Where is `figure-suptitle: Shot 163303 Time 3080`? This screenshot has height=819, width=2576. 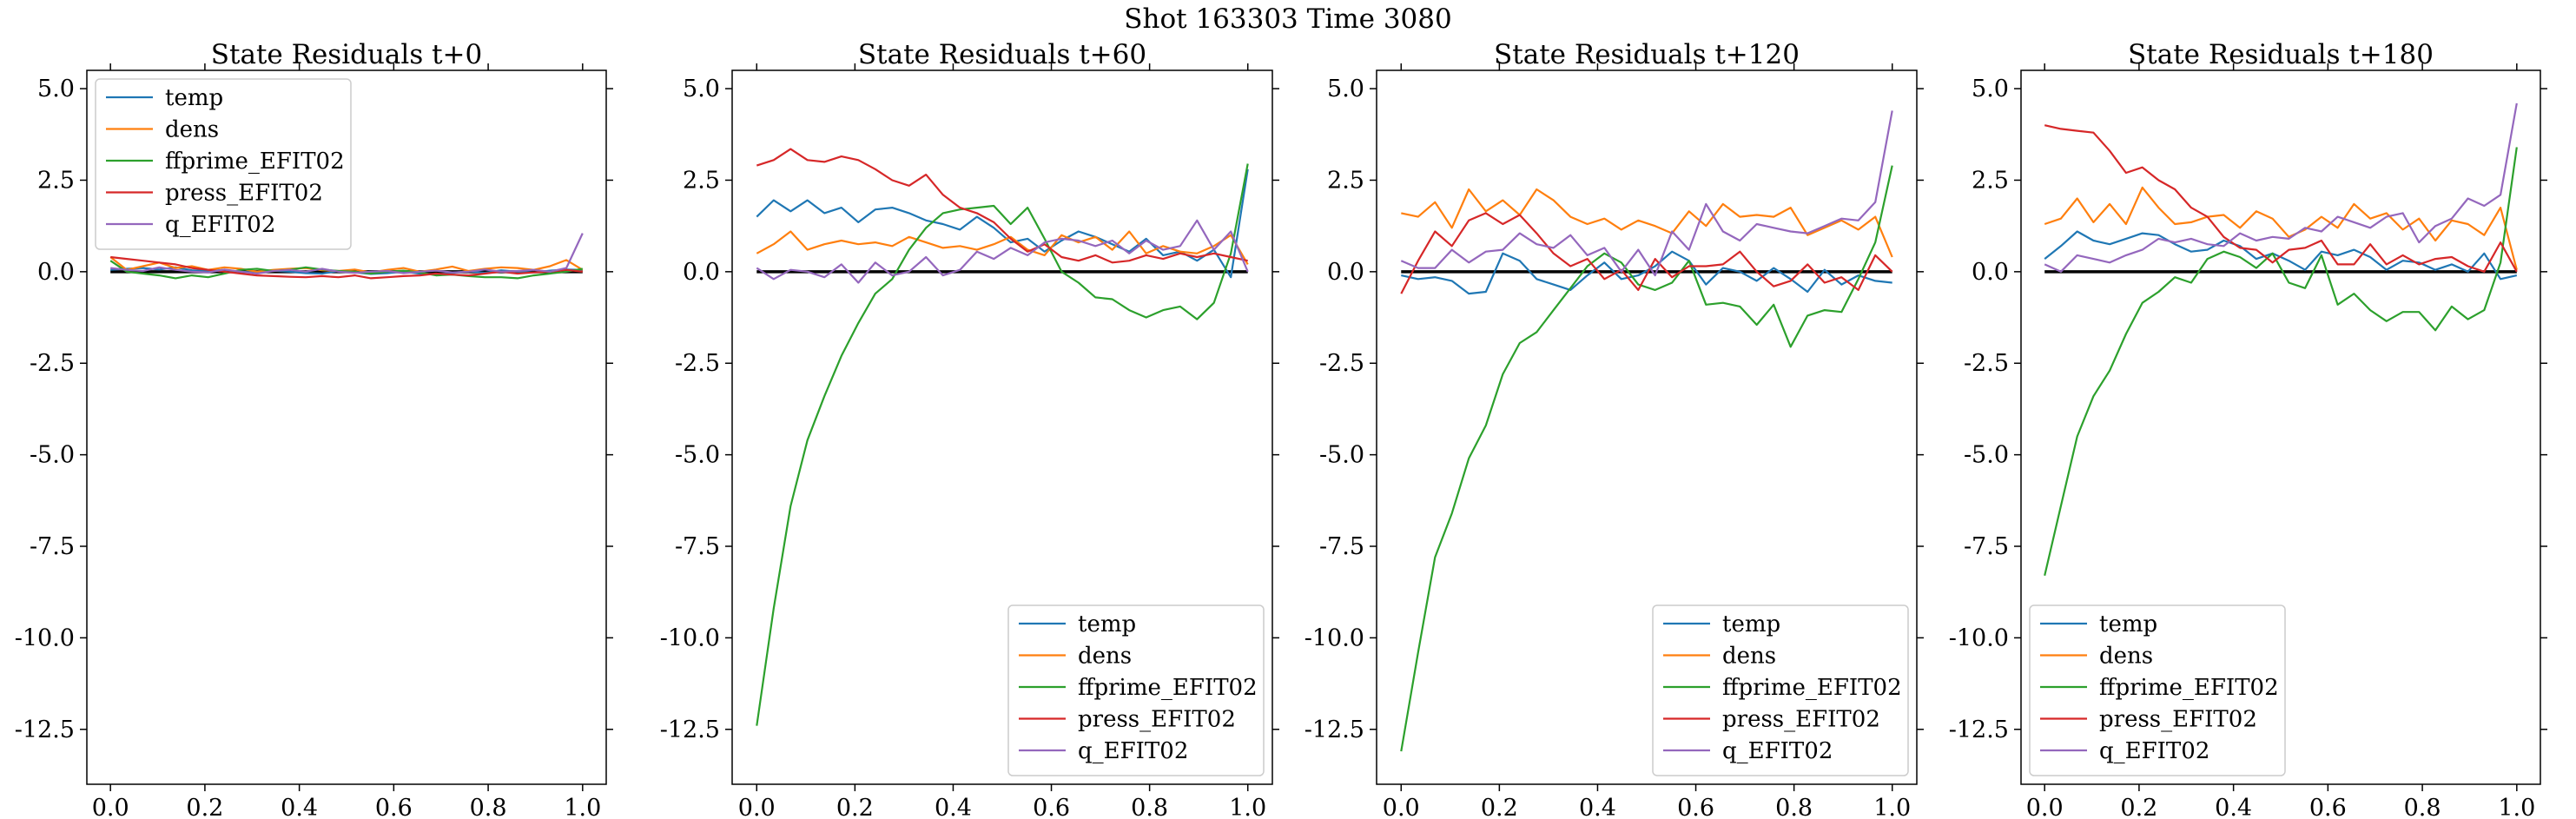
figure-suptitle: Shot 163303 Time 3080 is located at coordinates (1287, 19).